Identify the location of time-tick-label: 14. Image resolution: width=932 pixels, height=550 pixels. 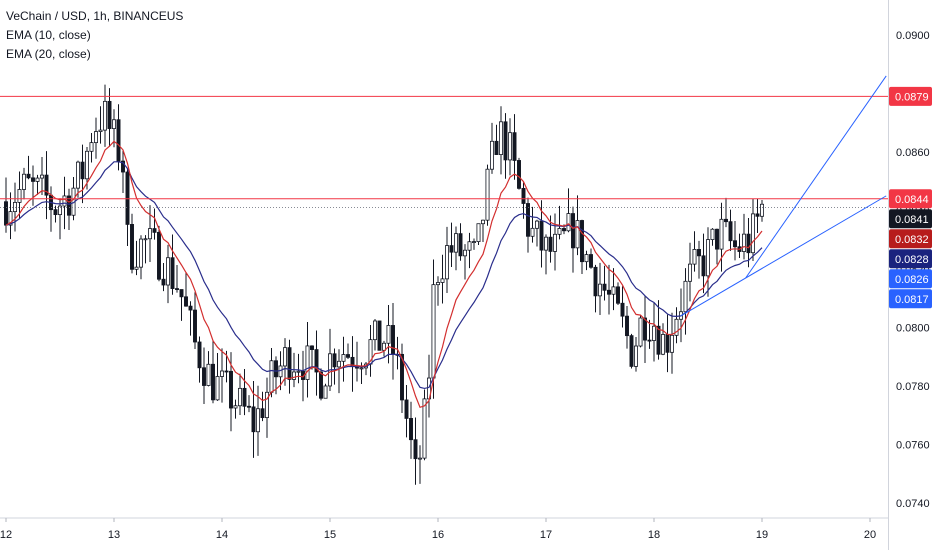
(222, 535).